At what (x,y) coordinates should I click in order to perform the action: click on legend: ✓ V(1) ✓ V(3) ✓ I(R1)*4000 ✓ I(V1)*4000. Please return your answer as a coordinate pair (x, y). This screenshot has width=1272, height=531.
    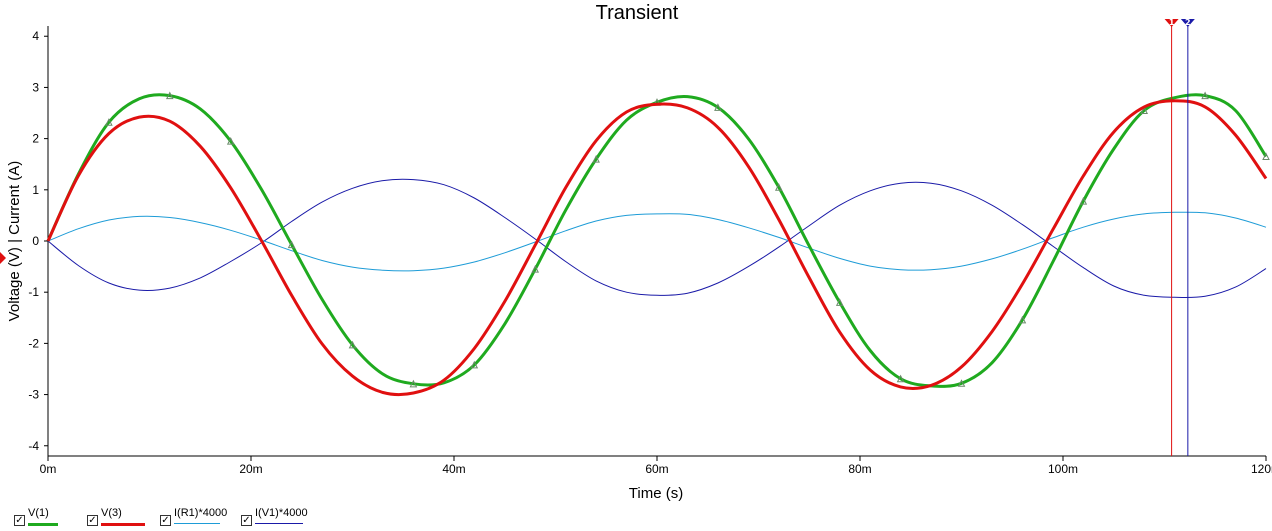
    Looking at the image, I should click on (636, 517).